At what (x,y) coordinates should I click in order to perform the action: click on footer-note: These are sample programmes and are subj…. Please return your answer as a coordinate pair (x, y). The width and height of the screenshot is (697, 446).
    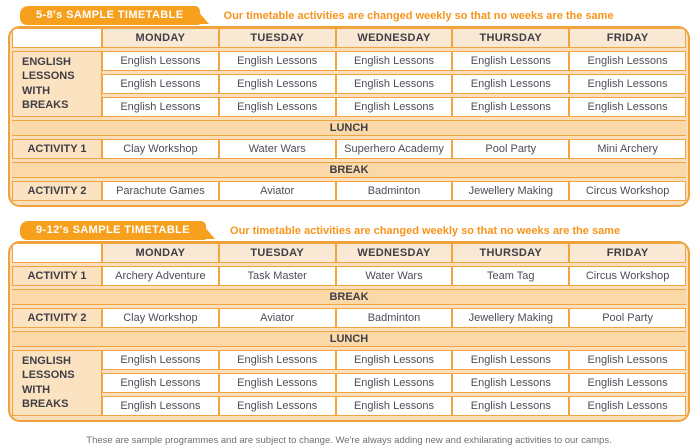
    Looking at the image, I should click on (349, 440).